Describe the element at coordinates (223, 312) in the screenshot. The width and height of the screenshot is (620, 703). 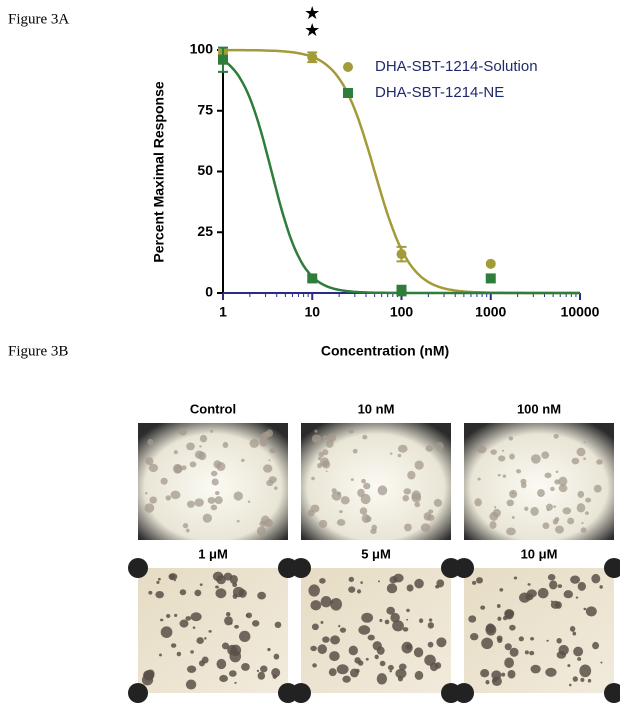
I see `x-tick-label: 1` at that location.